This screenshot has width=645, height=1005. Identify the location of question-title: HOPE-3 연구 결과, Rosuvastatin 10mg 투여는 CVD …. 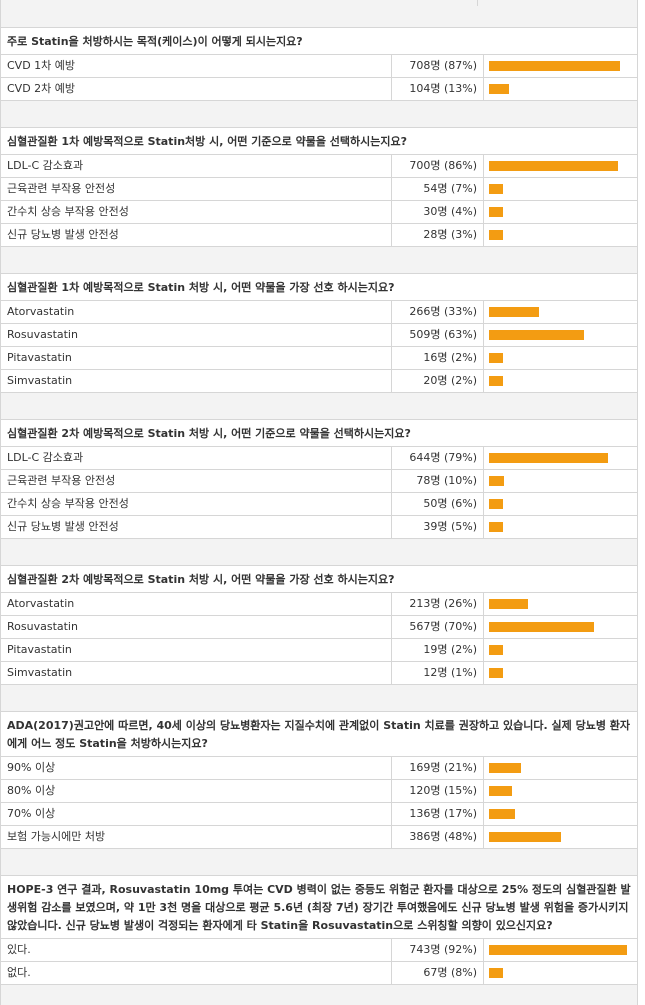
(319, 907).